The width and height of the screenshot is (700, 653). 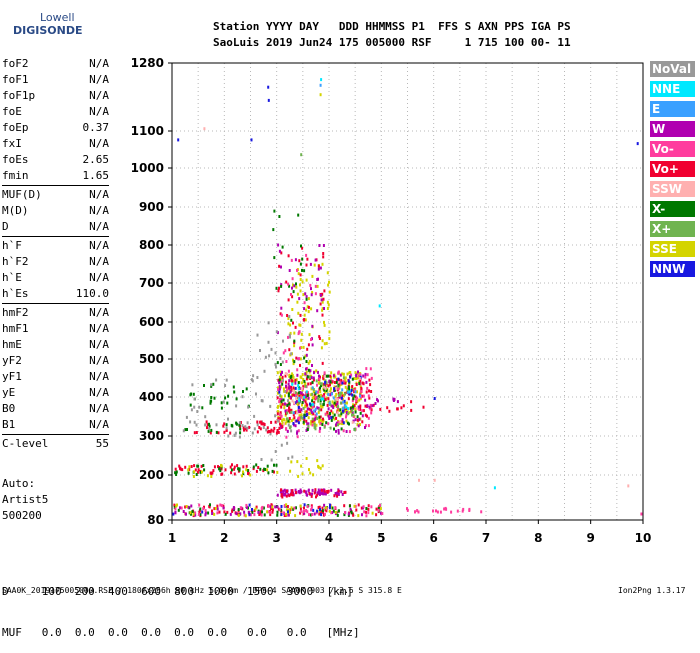 I want to click on param-row: MUF(D) N/A, so click(x=55, y=195).